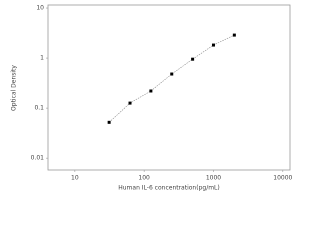  Describe the element at coordinates (38, 158) in the screenshot. I see `y-tick-label: 0.01` at that location.